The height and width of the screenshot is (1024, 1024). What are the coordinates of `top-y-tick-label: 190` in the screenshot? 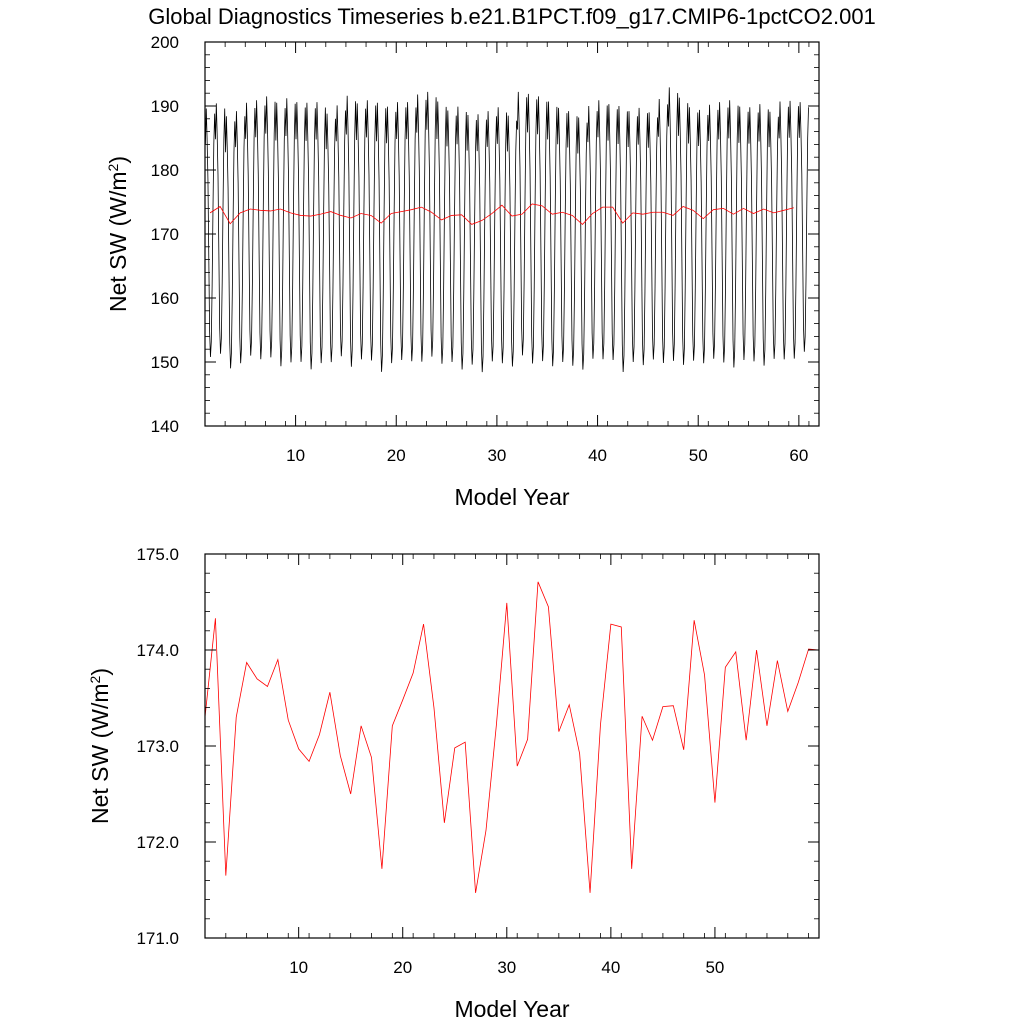 It's located at (165, 106).